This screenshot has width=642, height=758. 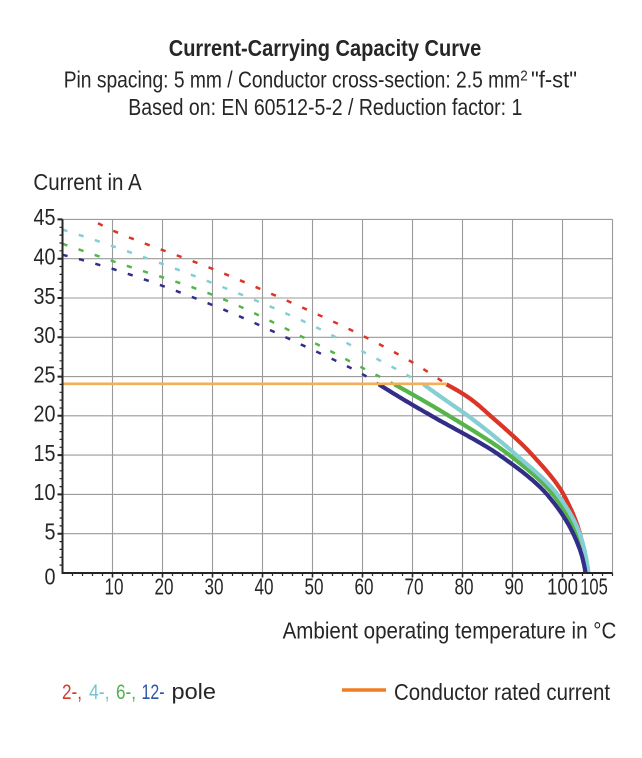 I want to click on svg-text: 70, so click(x=414, y=587).